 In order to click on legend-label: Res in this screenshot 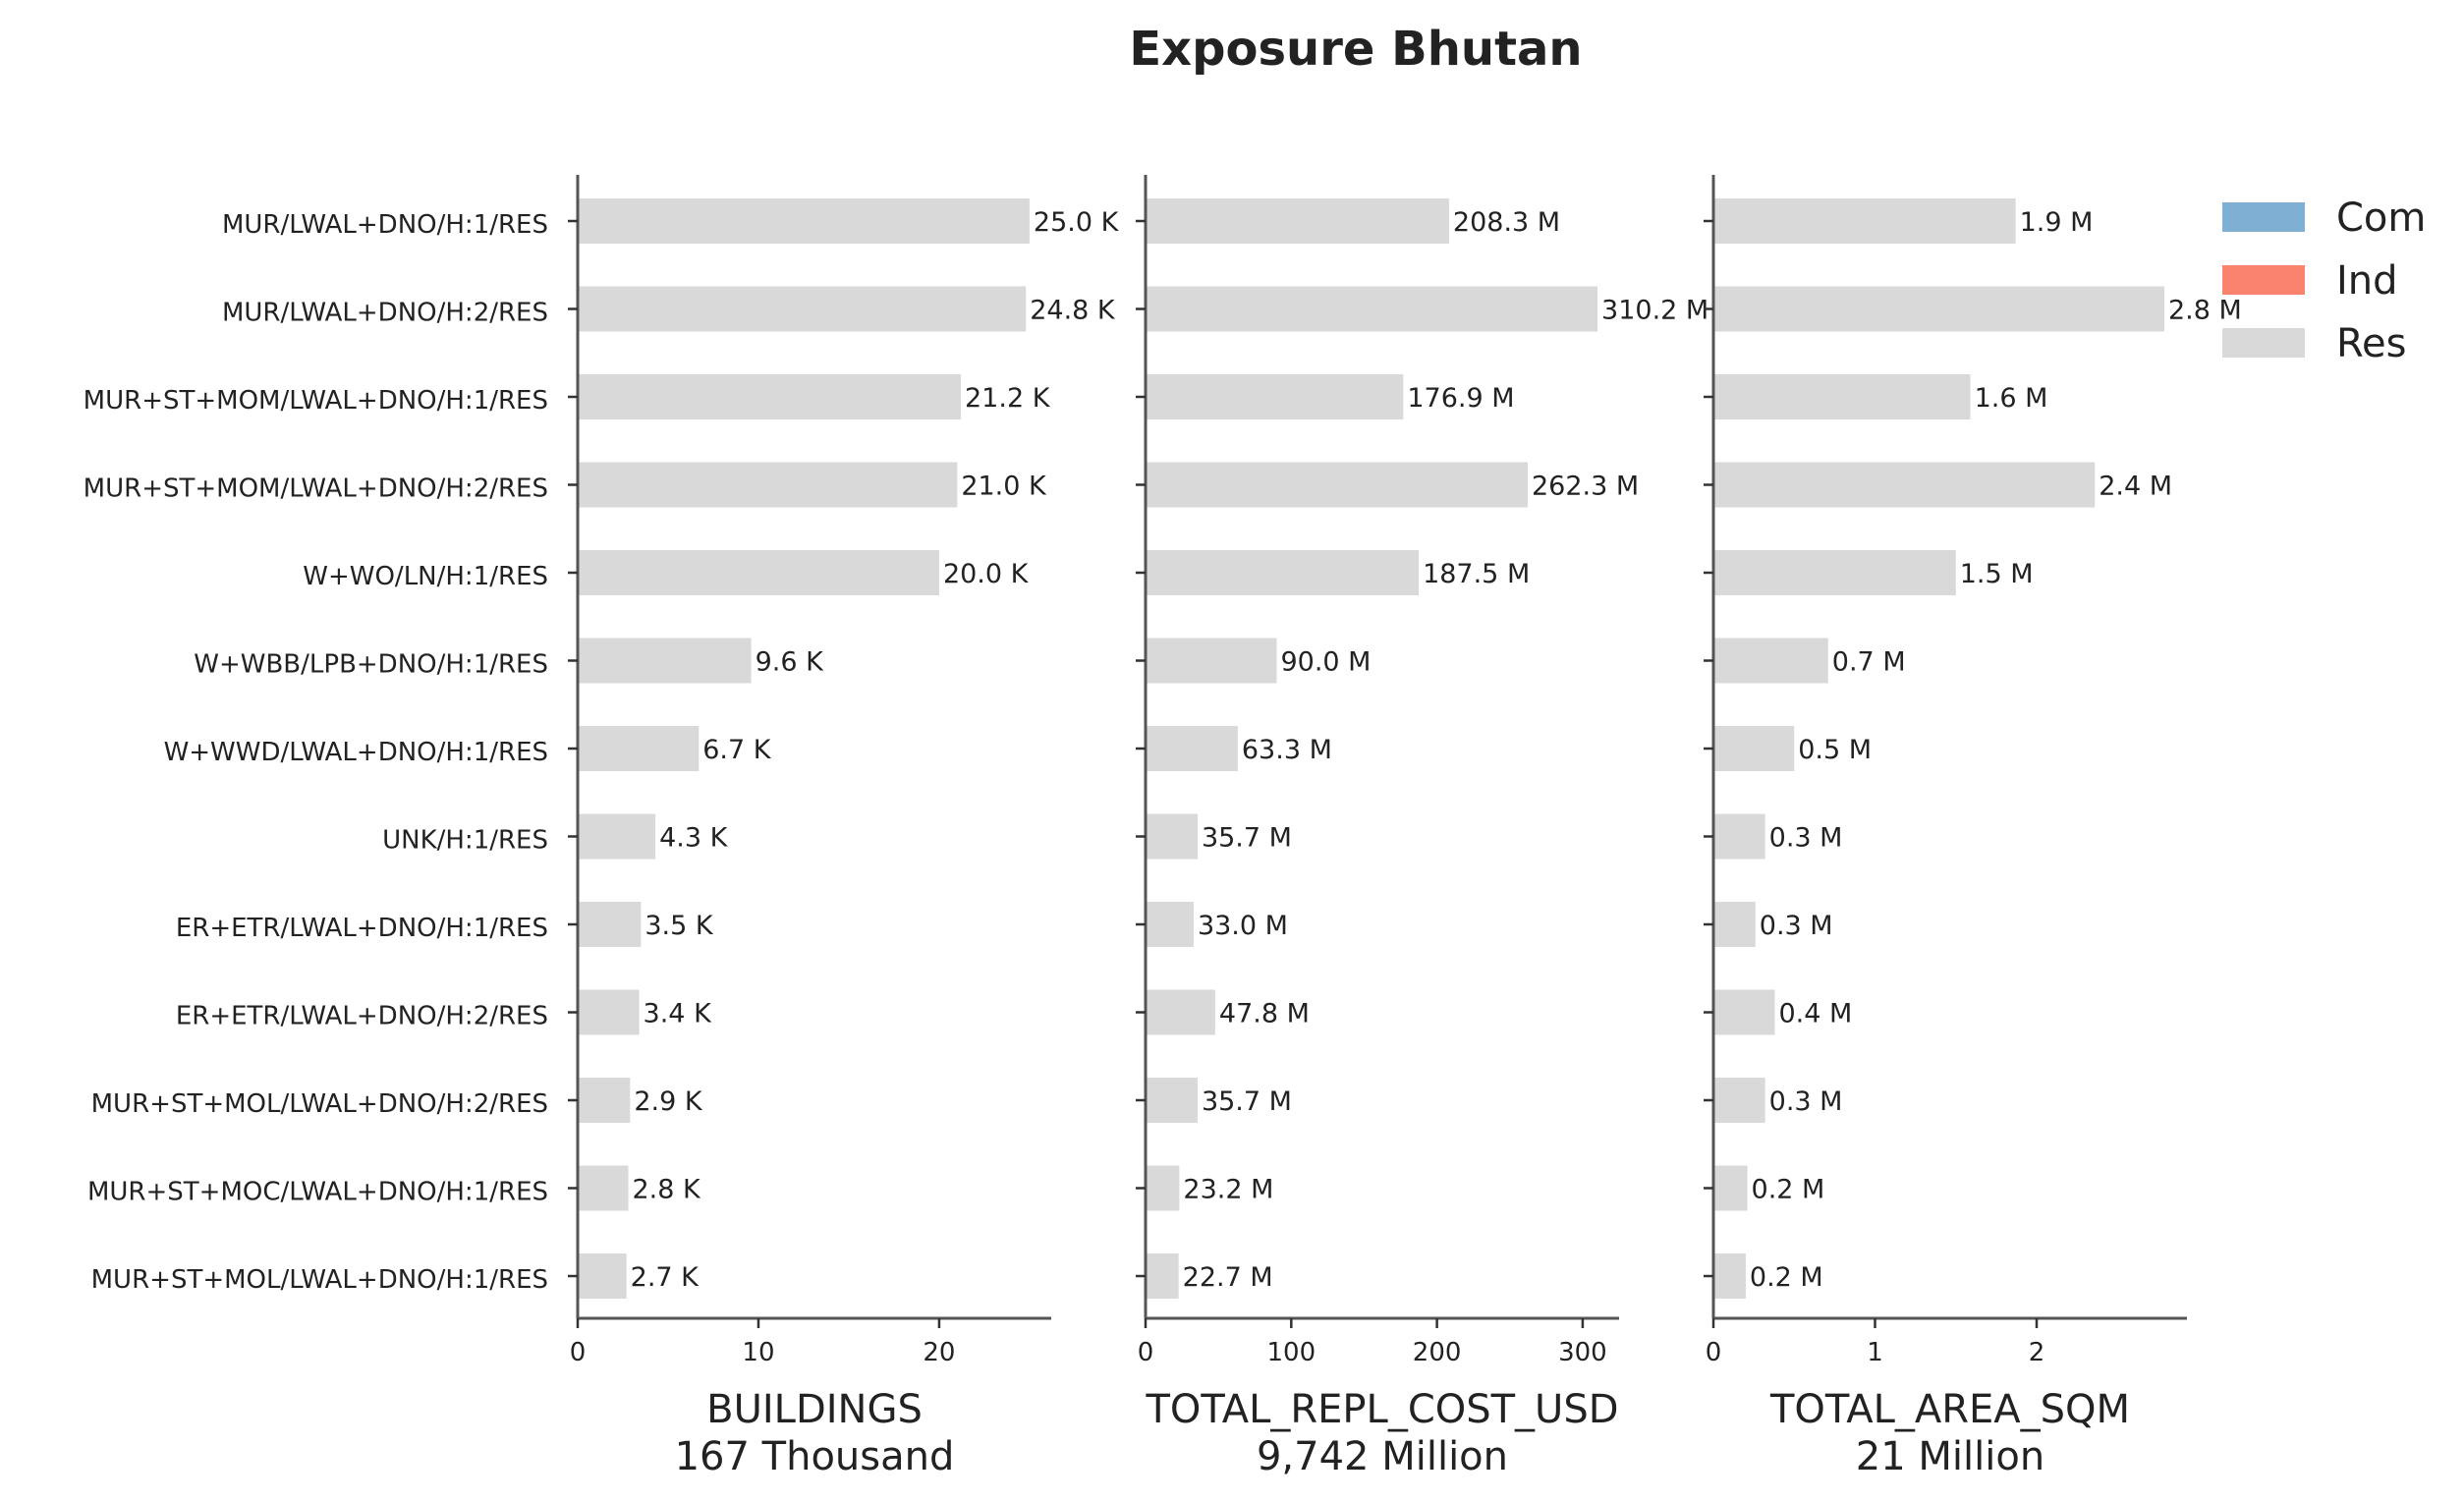, I will do `click(2371, 343)`.